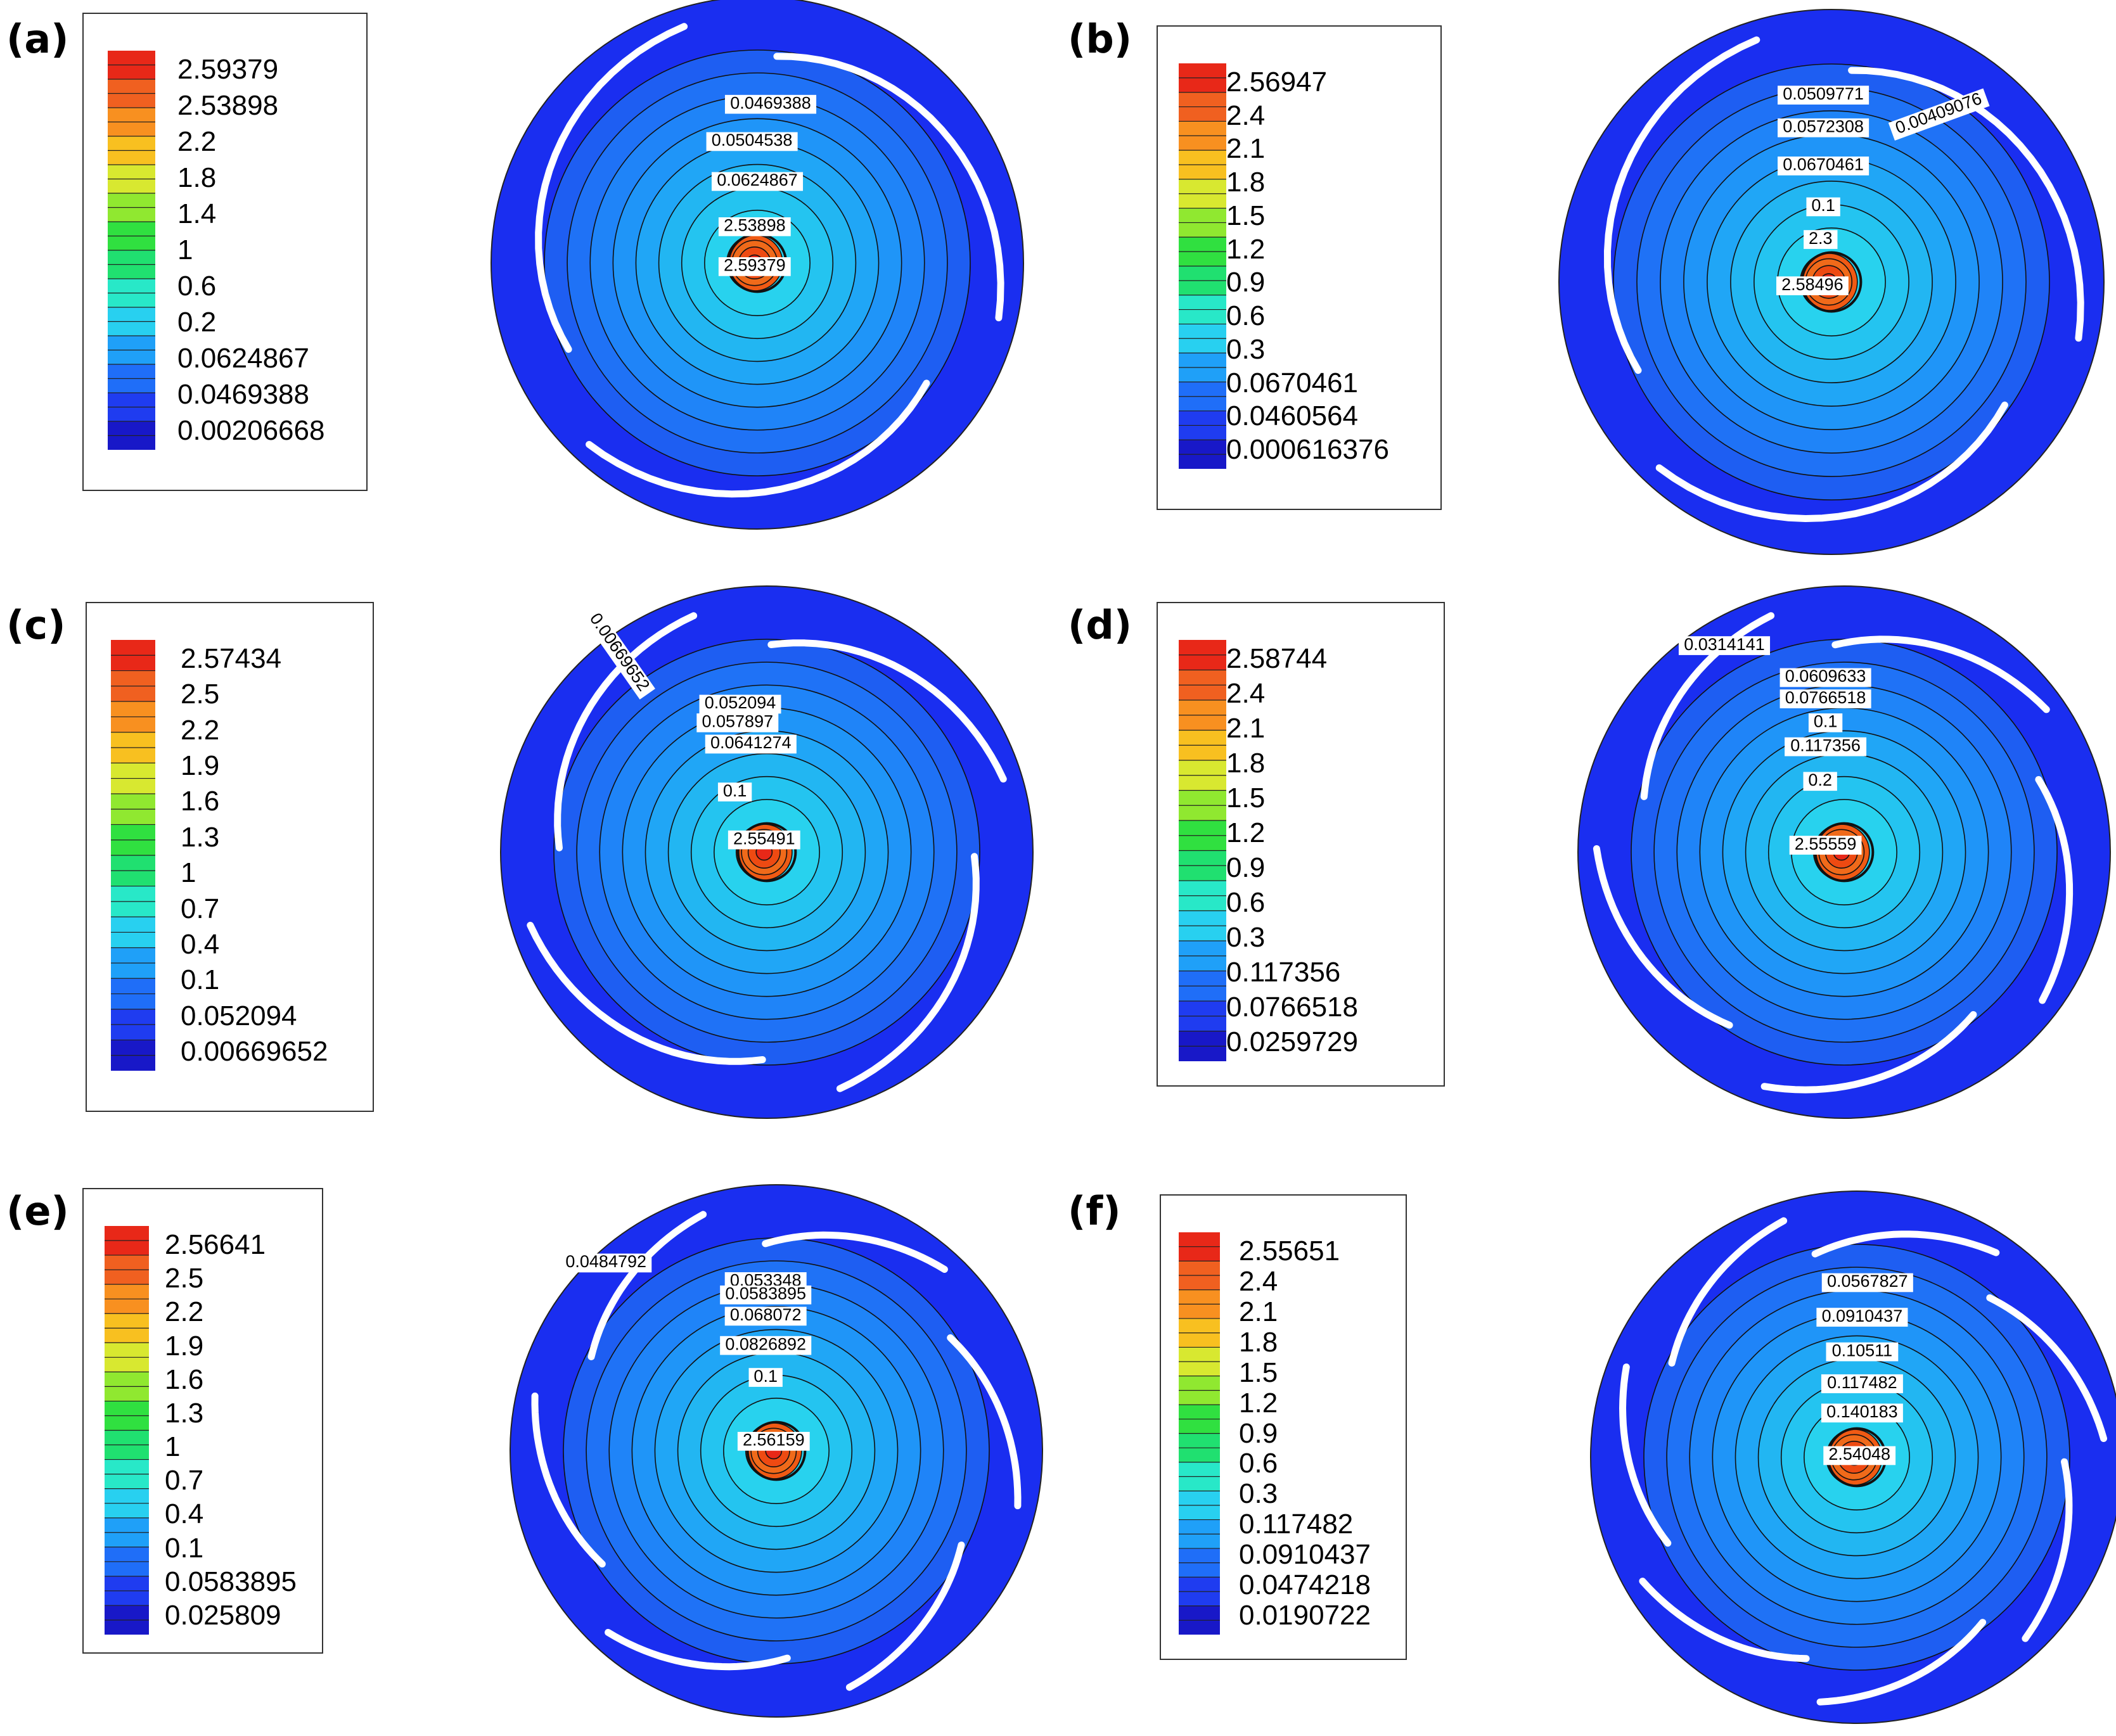 The width and height of the screenshot is (2116, 1736). What do you see at coordinates (228, 69) in the screenshot?
I see `legend-tick-label: 2.59379` at bounding box center [228, 69].